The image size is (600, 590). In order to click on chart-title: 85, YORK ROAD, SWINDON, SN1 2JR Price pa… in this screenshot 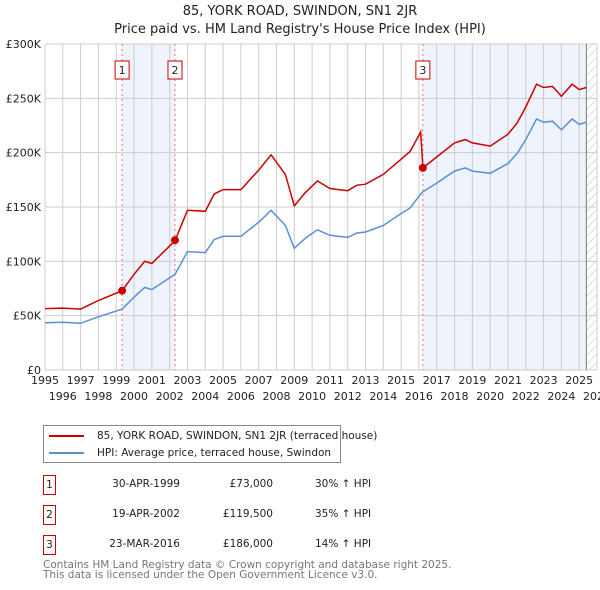, I will do `click(300, 21)`.